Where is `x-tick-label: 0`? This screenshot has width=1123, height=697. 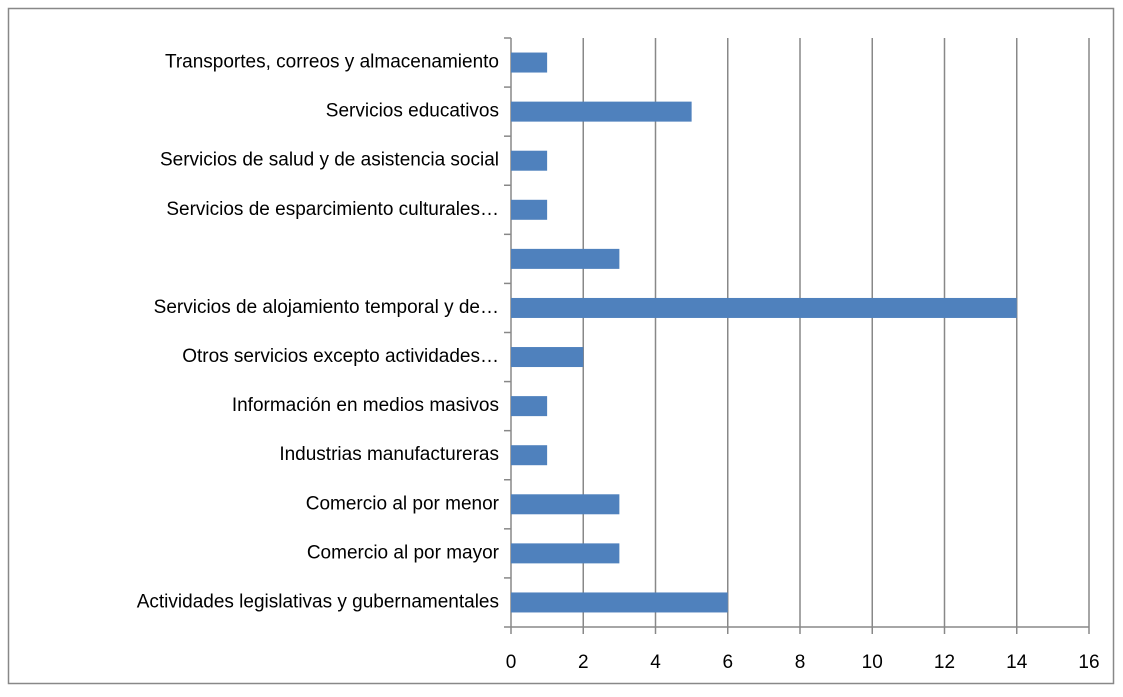
x-tick-label: 0 is located at coordinates (511, 662).